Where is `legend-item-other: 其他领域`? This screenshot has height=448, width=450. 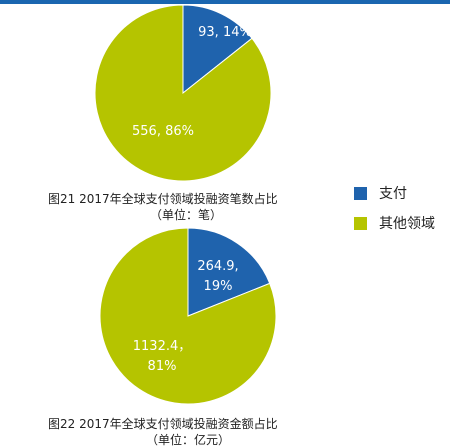 legend-item-other: 其他领域 is located at coordinates (394, 223).